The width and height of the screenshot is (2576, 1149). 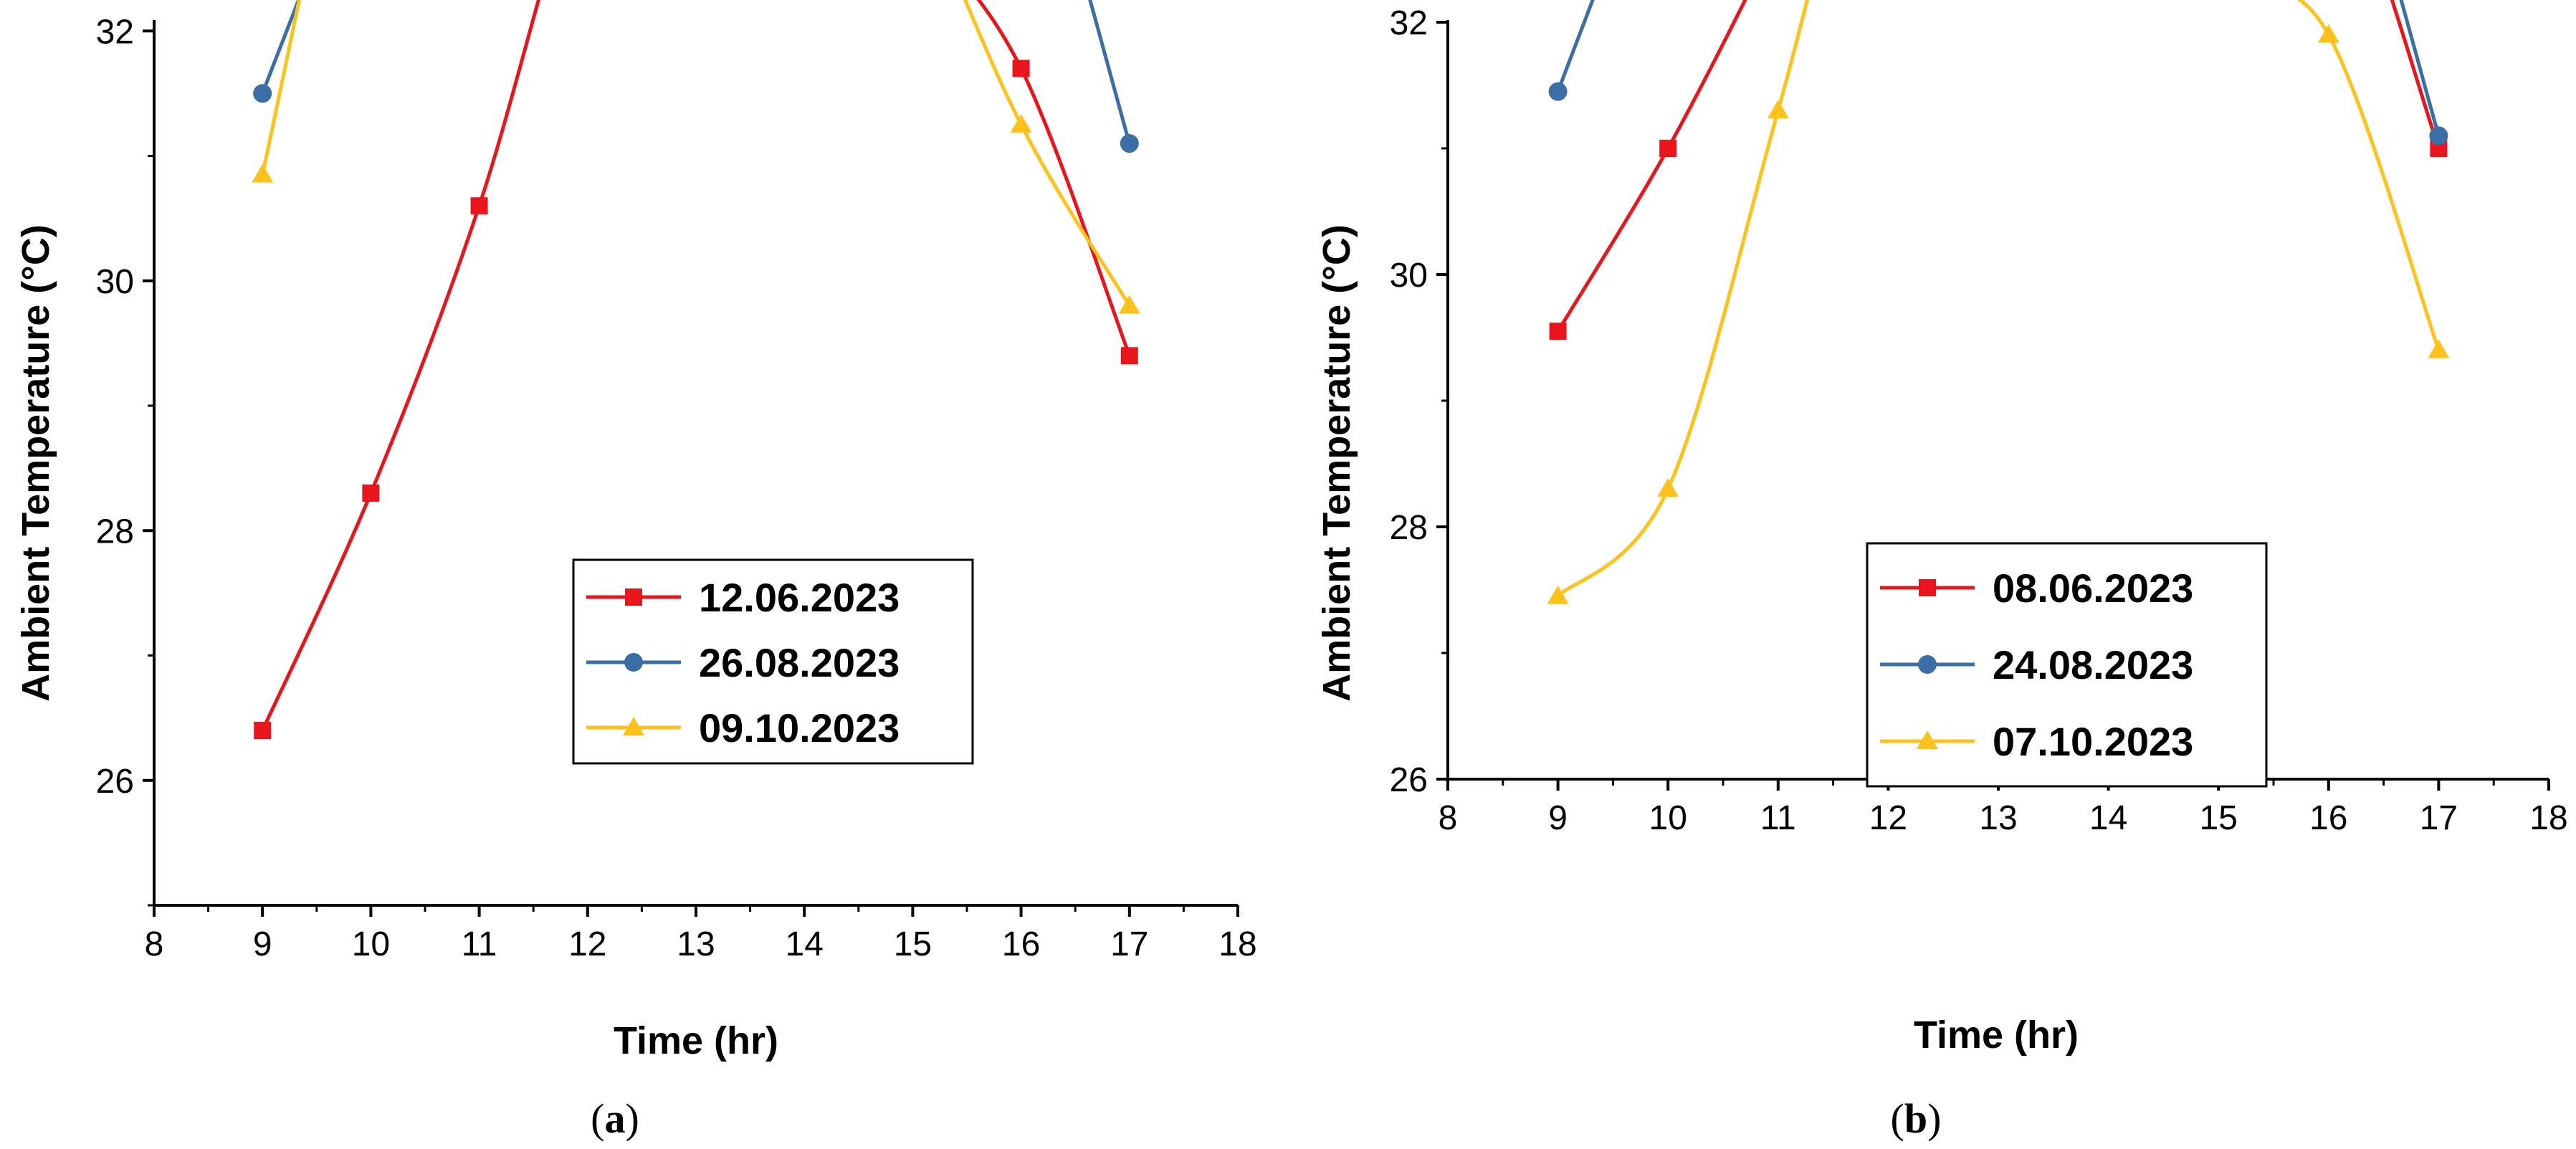 What do you see at coordinates (2093, 588) in the screenshot?
I see `legend-label: 08.06.2023` at bounding box center [2093, 588].